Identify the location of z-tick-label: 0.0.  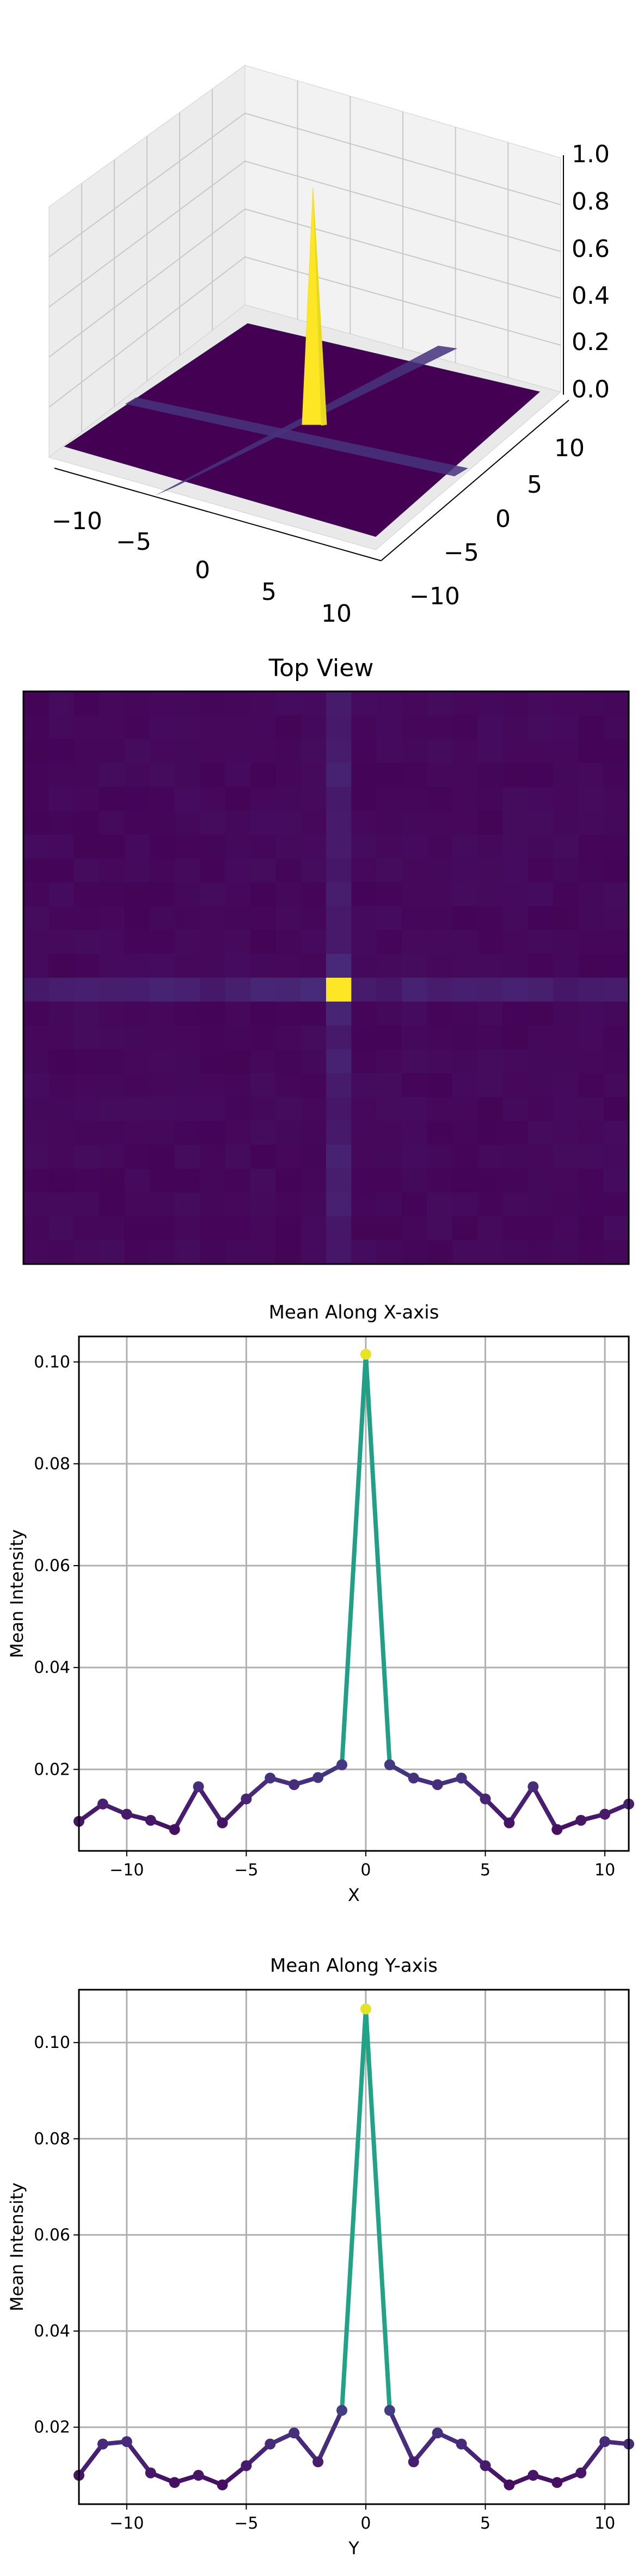
(591, 389).